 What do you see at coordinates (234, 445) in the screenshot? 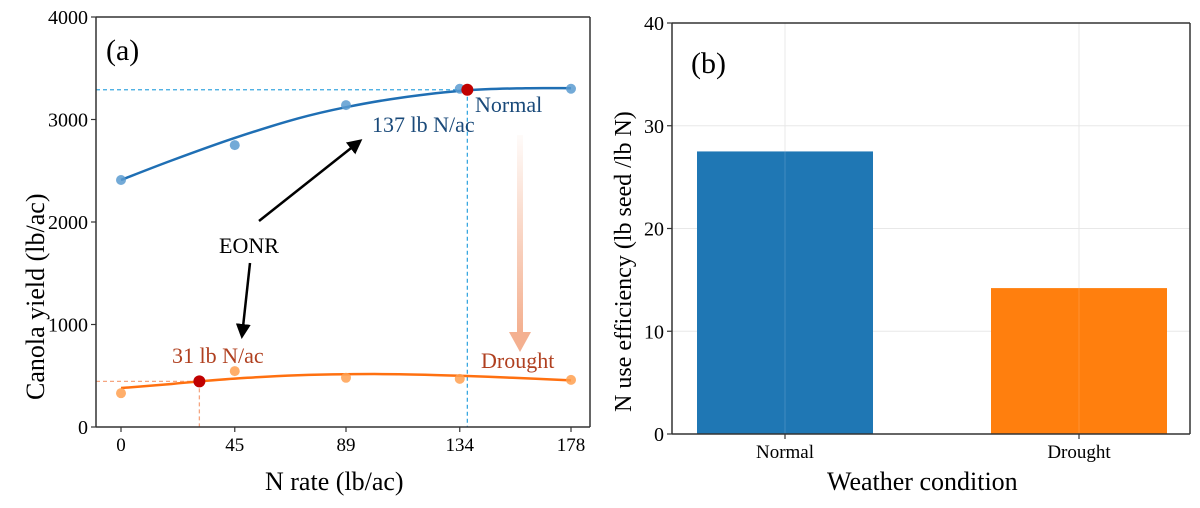
I see `panel-a-x-tick-label: 45` at bounding box center [234, 445].